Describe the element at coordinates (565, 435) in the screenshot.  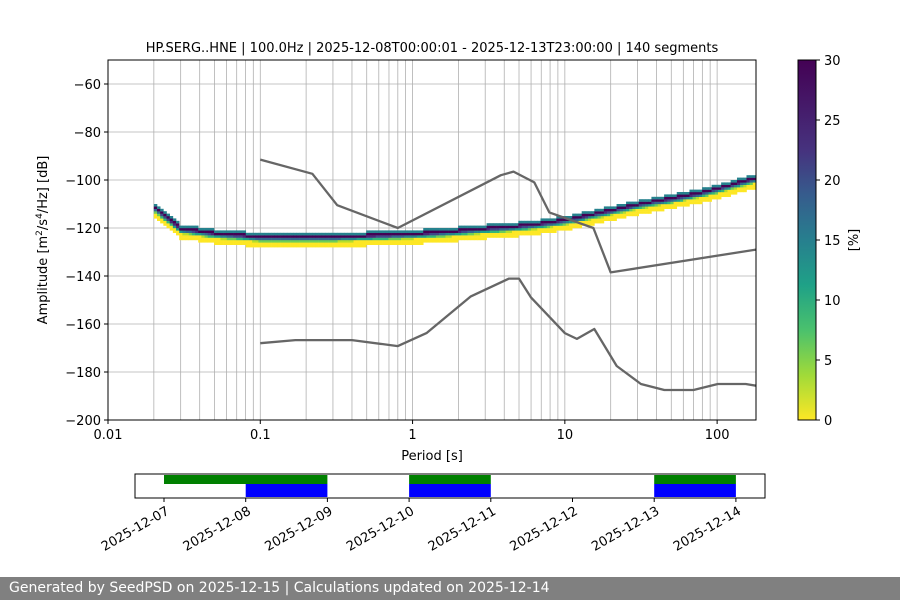
I see `x-tick-label: 10` at that location.